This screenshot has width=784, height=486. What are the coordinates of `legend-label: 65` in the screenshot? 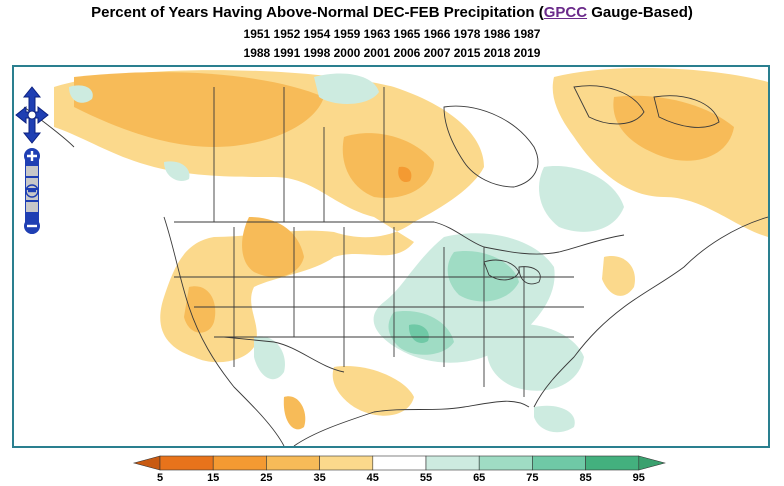 It's located at (479, 478).